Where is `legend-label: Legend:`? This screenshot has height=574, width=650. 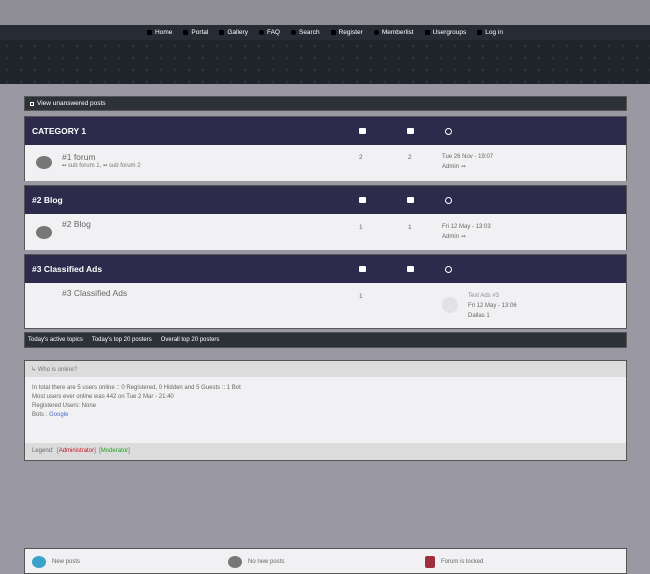
legend-label: Legend: is located at coordinates (43, 451).